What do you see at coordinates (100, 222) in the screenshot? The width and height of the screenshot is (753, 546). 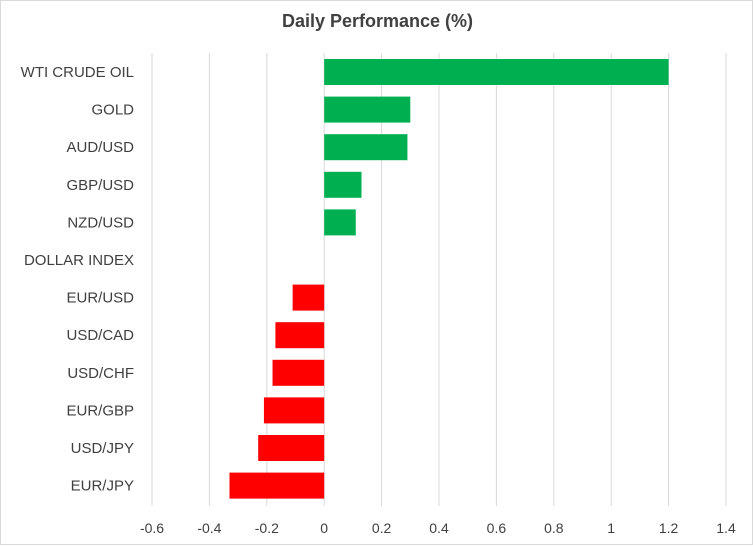 I see `category-label: NZD/USD` at bounding box center [100, 222].